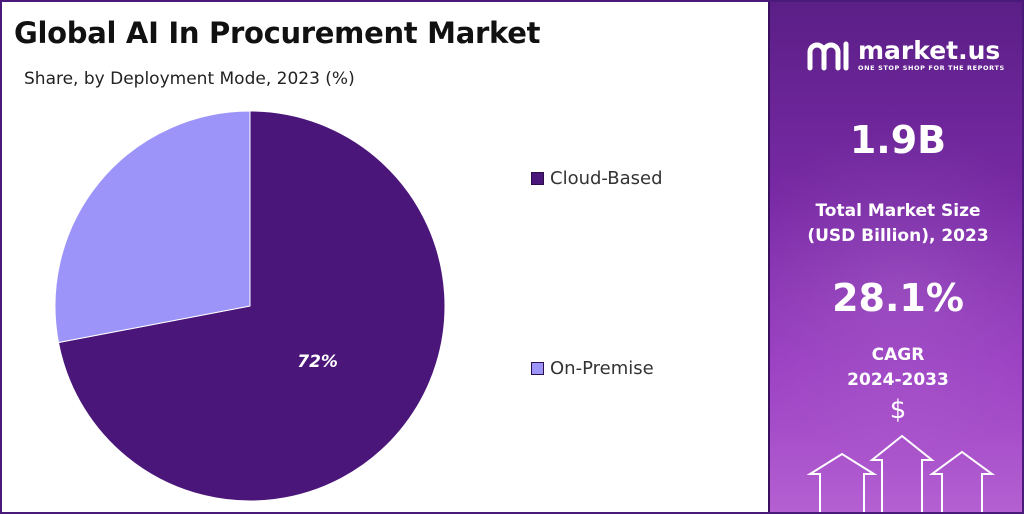  What do you see at coordinates (277, 33) in the screenshot?
I see `chart-title: Global AI In Procurement Market` at bounding box center [277, 33].